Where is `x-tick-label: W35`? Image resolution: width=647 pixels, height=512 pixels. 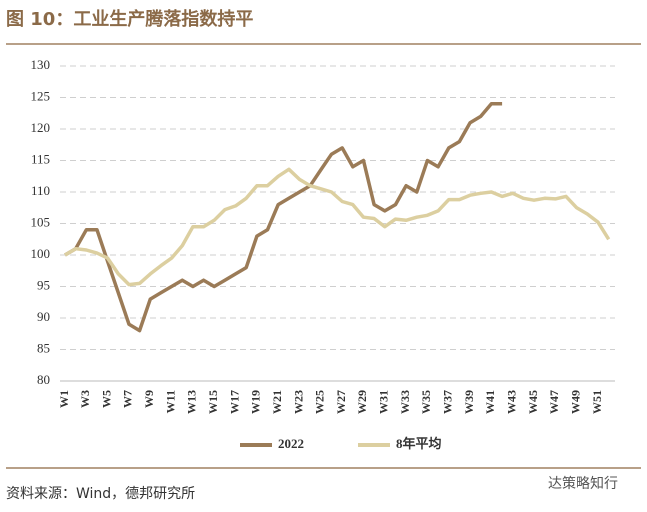 x-tick-label: W35 is located at coordinates (426, 402).